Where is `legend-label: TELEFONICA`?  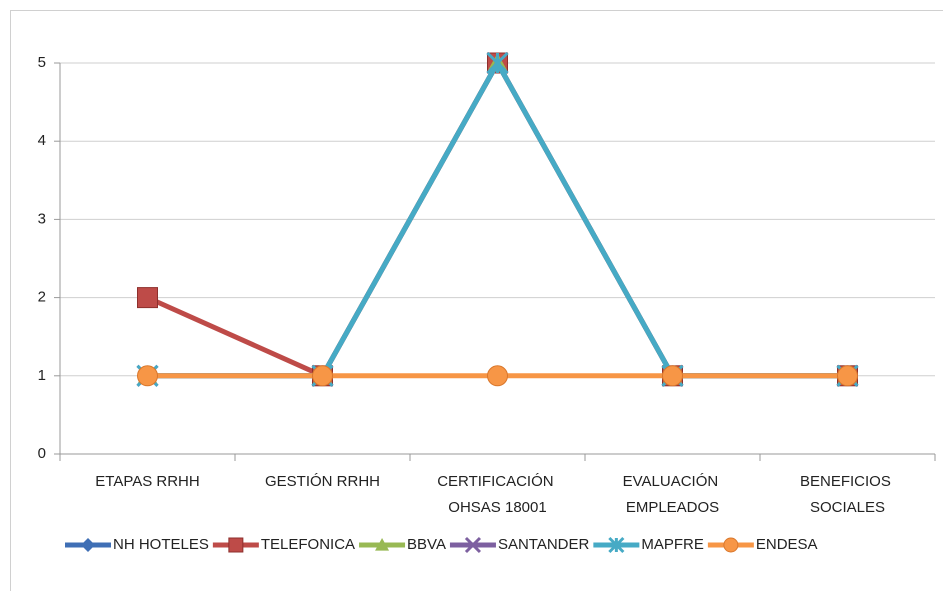 legend-label: TELEFONICA is located at coordinates (308, 544).